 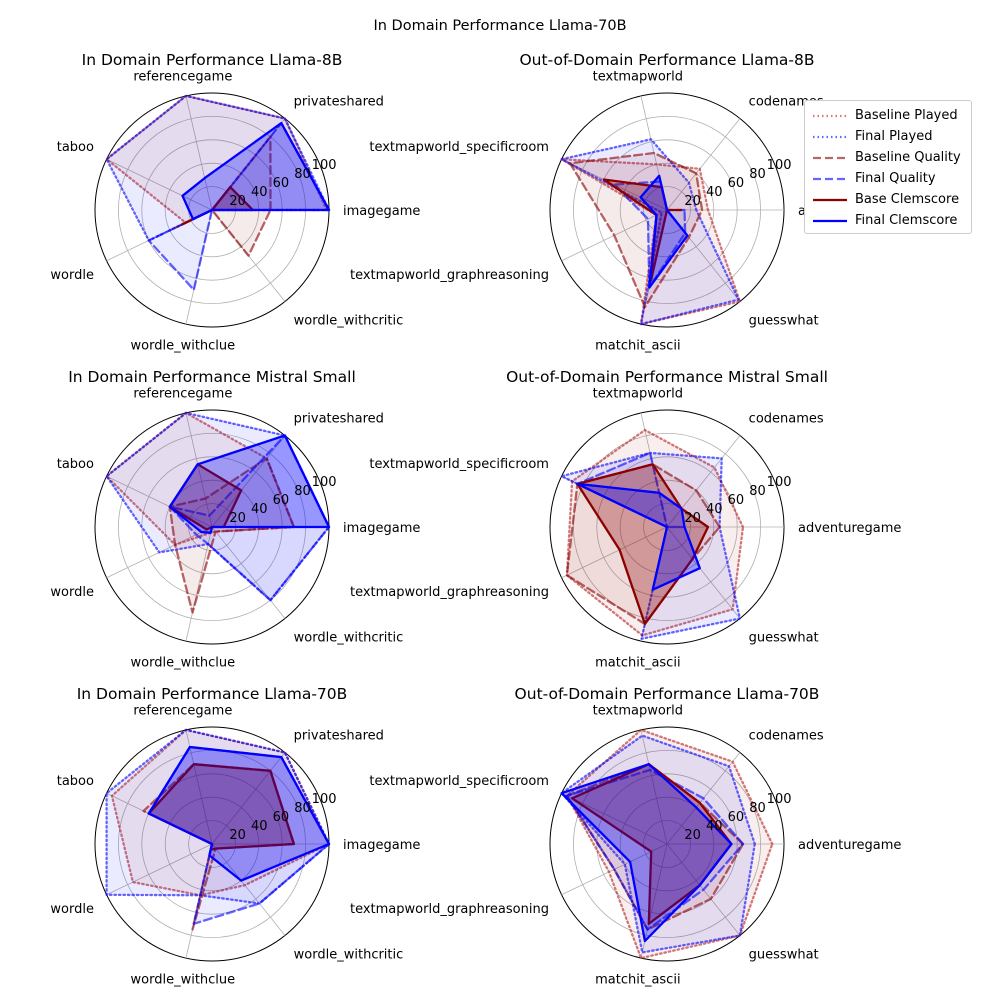 I want to click on series-line-baseline-played, so click(x=651, y=242).